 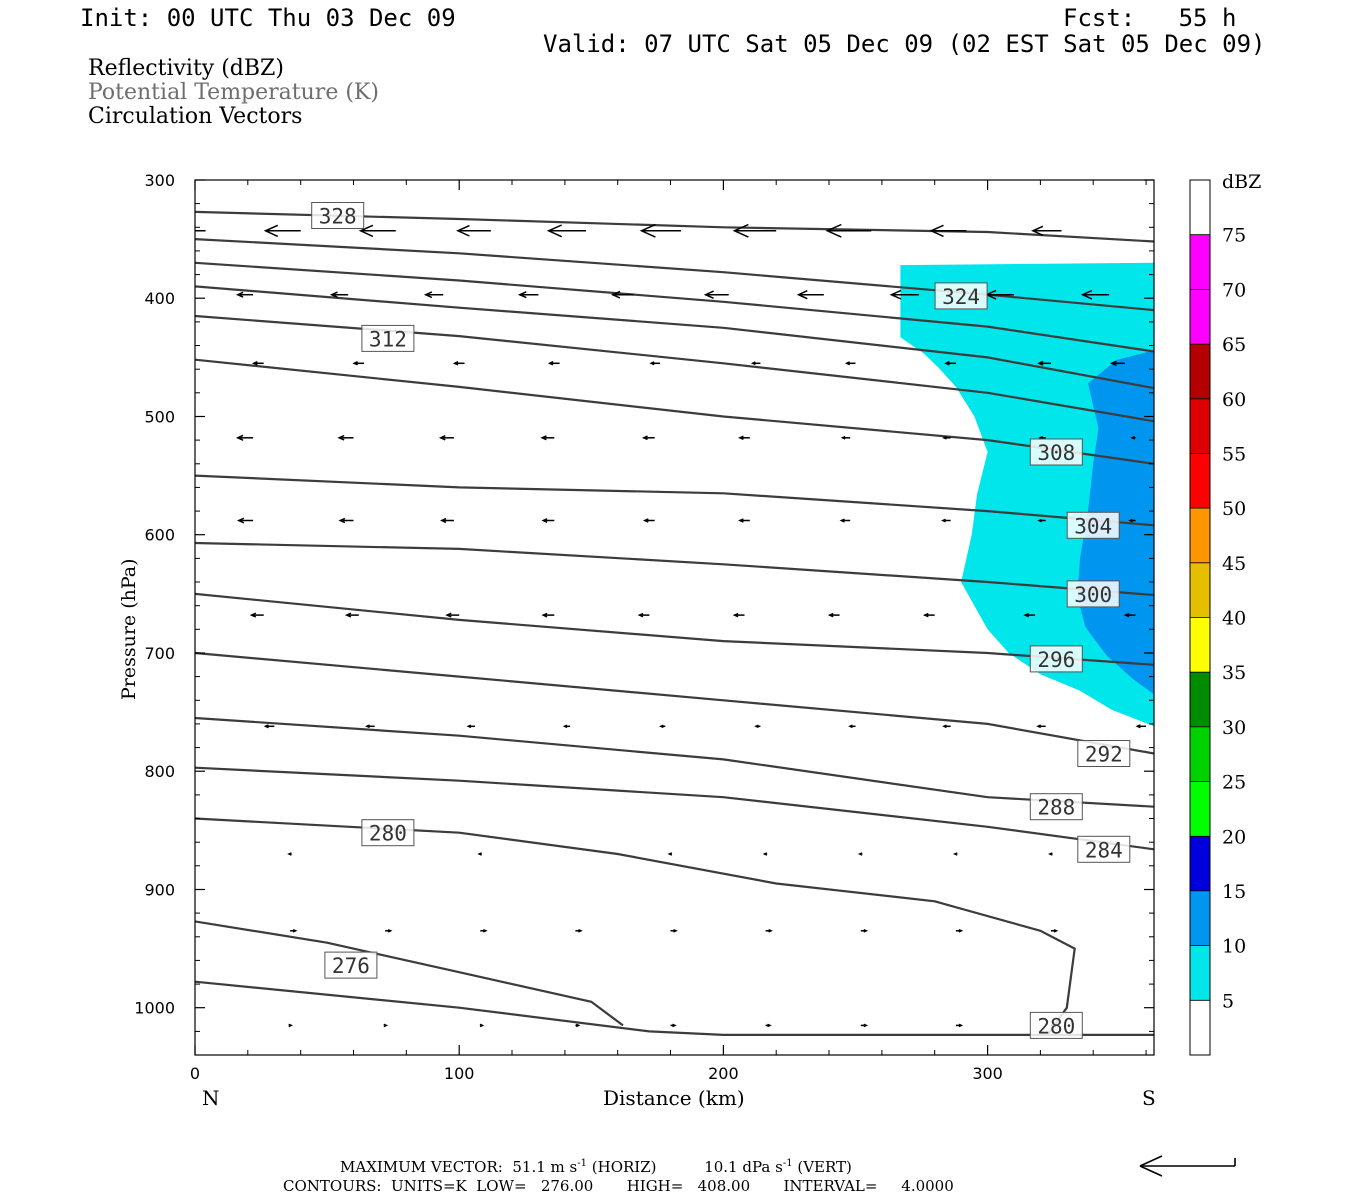 I want to click on contour-label: 324, so click(x=961, y=297).